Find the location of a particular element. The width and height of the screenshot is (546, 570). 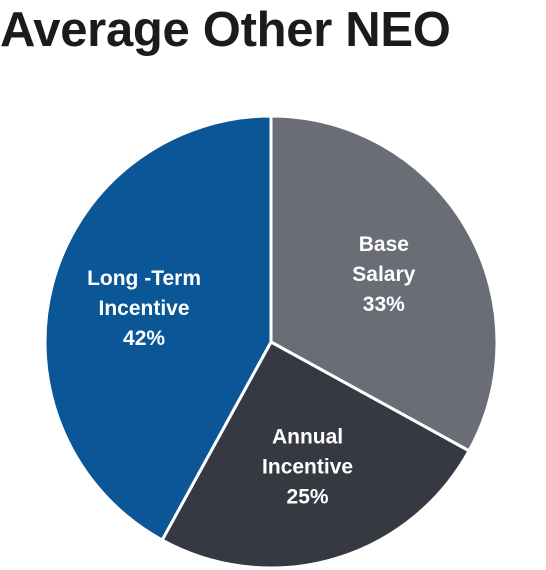

slice-2-label-line-3: 25% is located at coordinates (308, 496).